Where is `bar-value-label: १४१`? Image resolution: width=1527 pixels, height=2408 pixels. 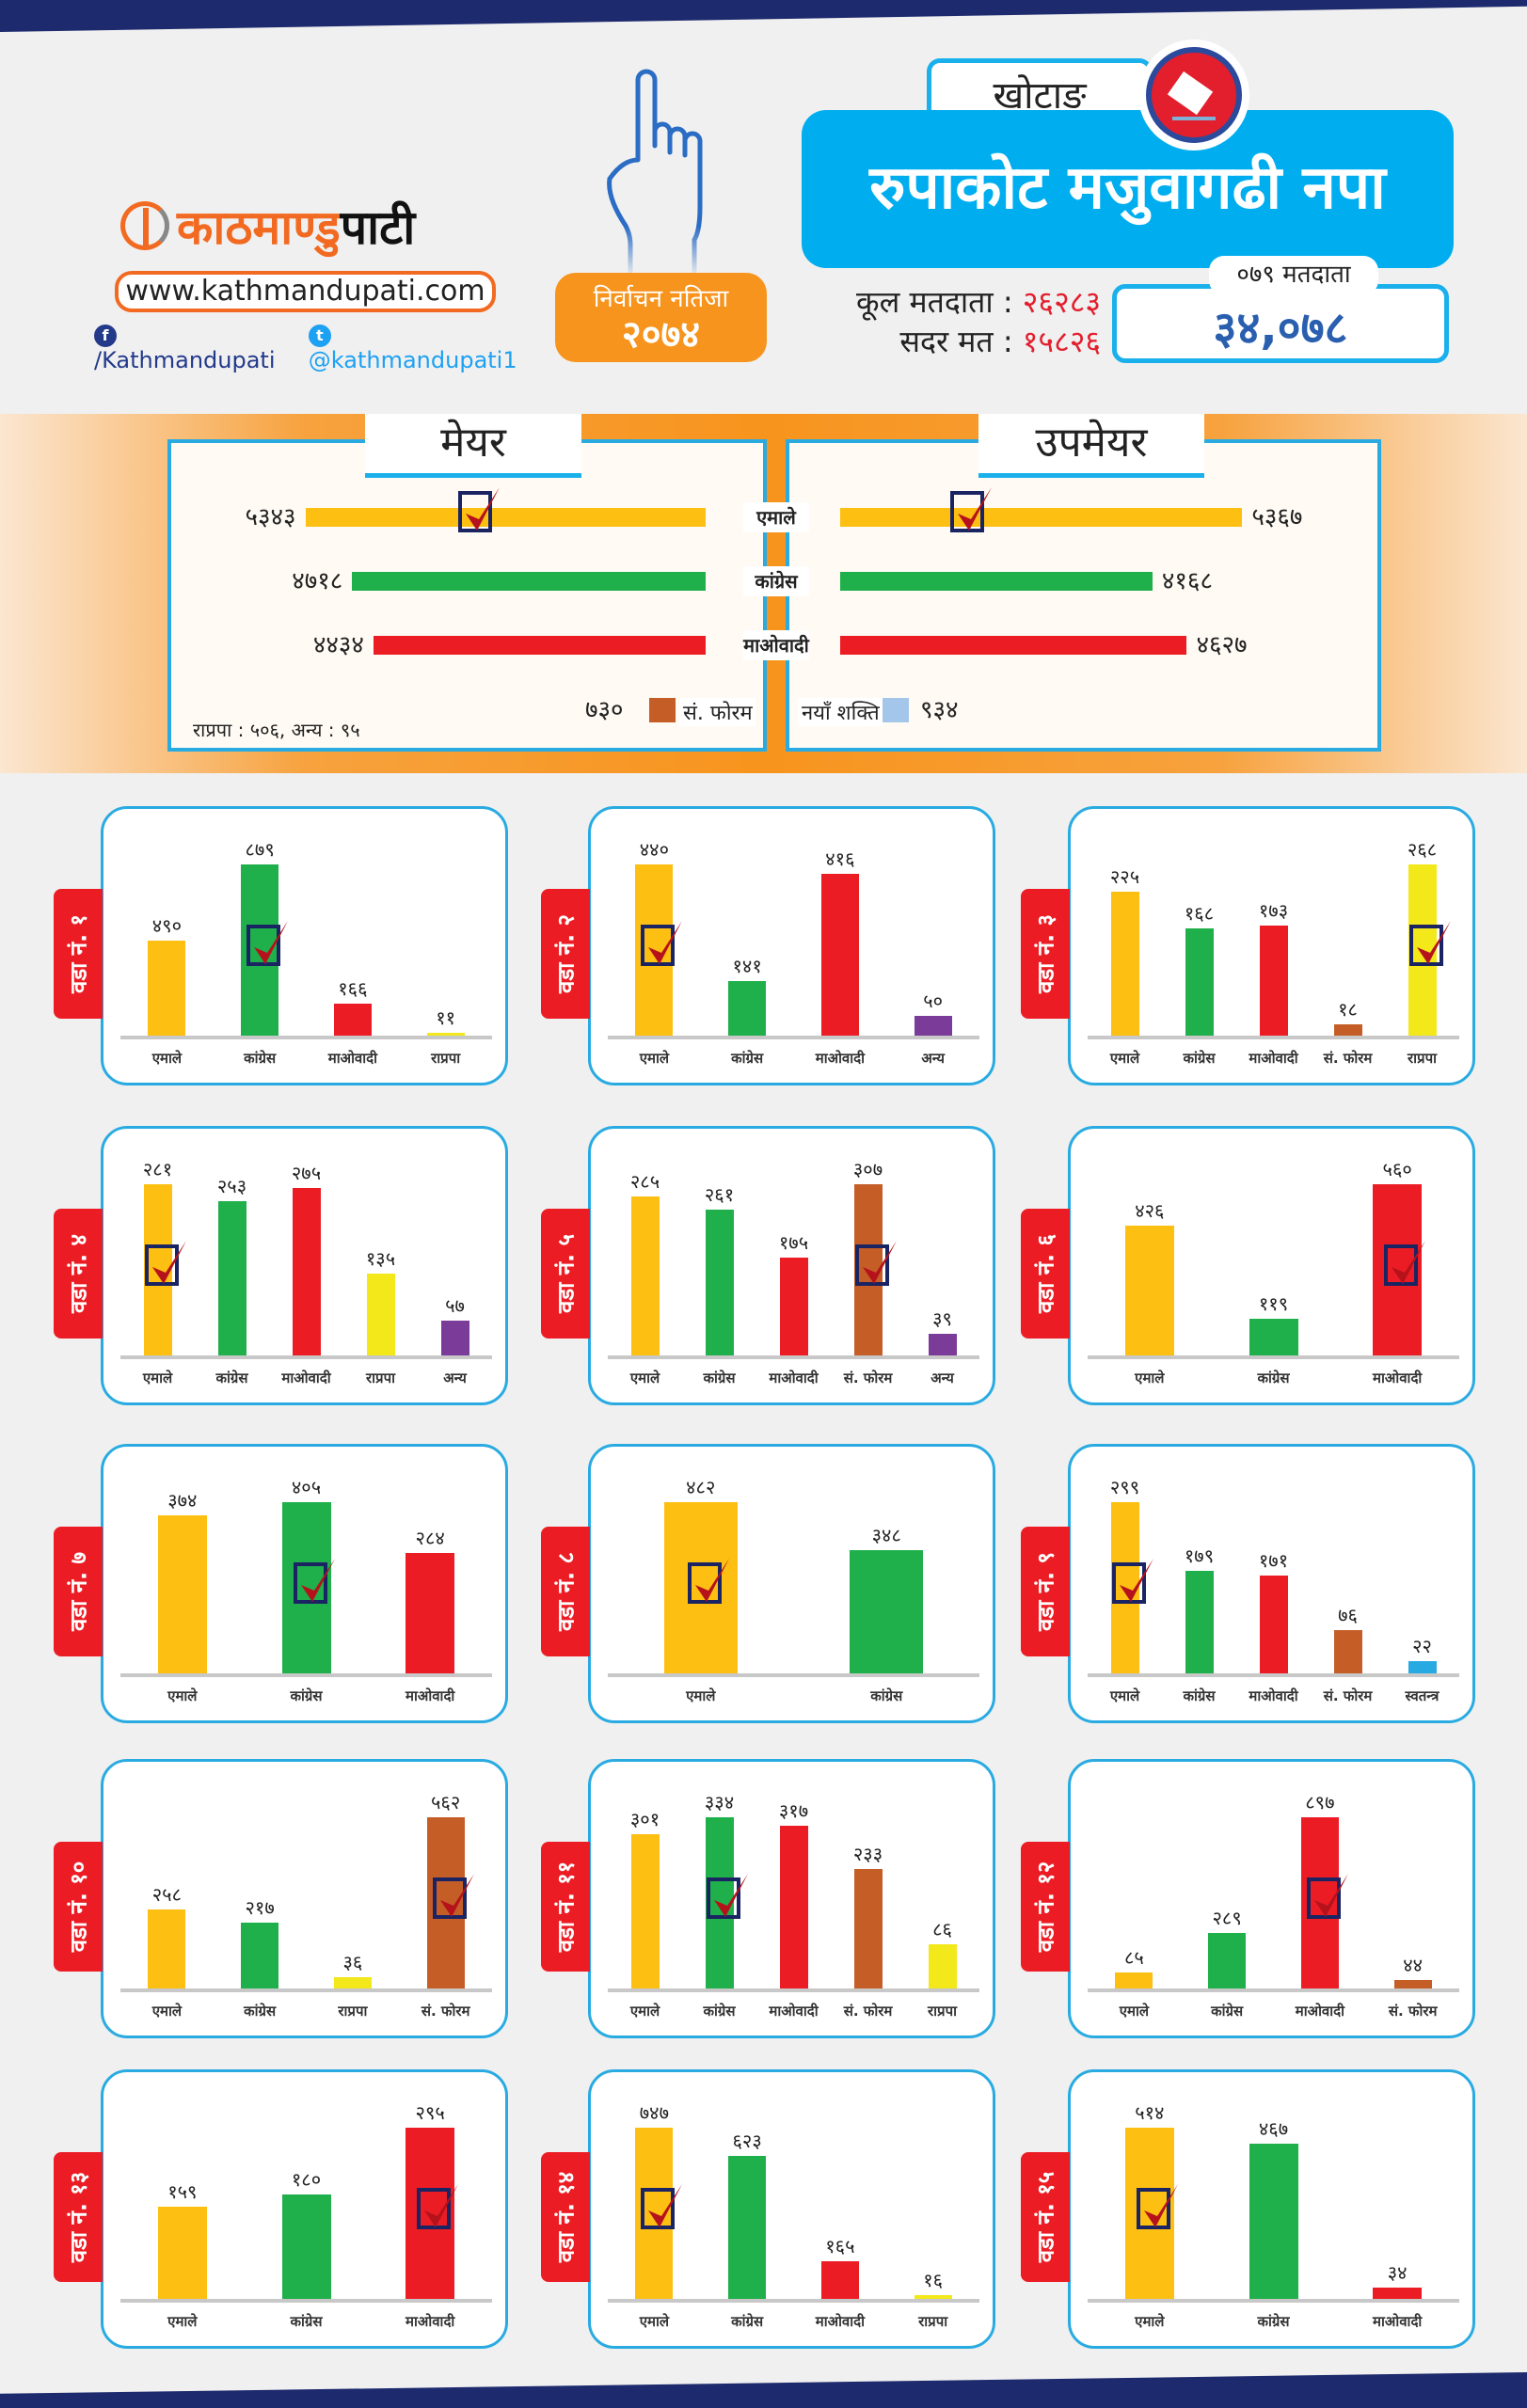 bar-value-label: १४१ is located at coordinates (747, 966).